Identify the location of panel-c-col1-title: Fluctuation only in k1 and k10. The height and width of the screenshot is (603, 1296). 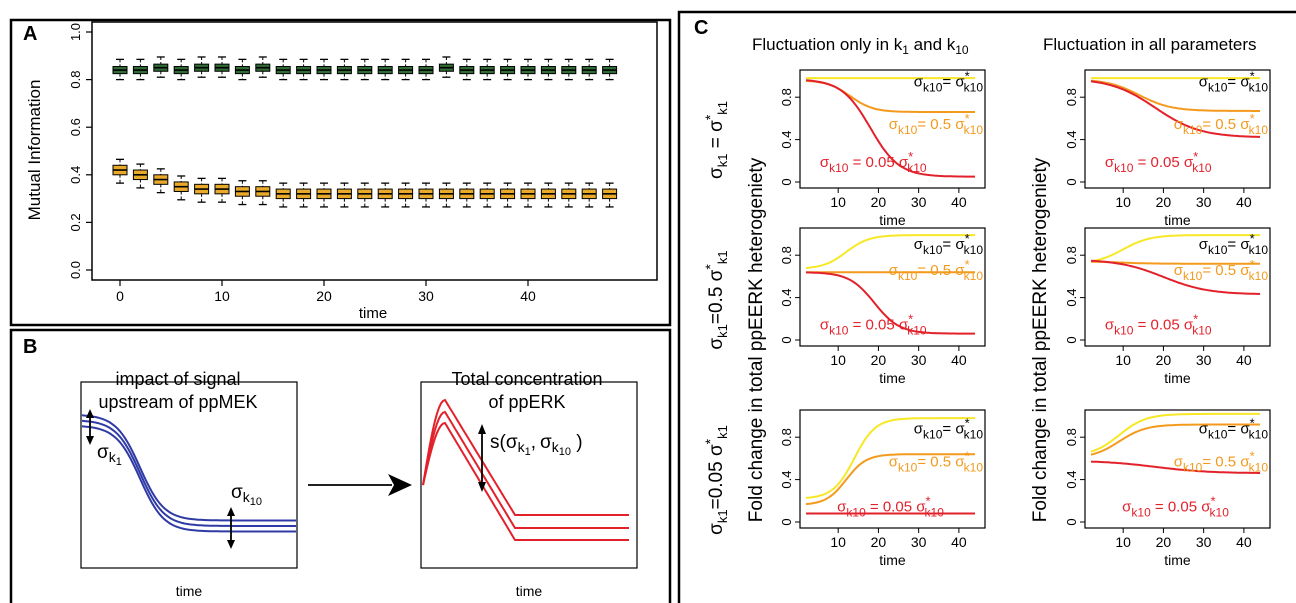
(860, 46).